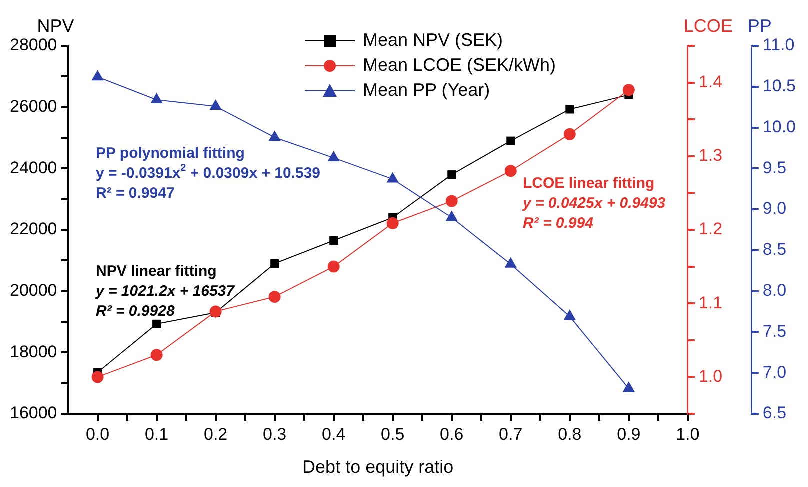  What do you see at coordinates (511, 434) in the screenshot?
I see `x-tick-label: 0.7` at bounding box center [511, 434].